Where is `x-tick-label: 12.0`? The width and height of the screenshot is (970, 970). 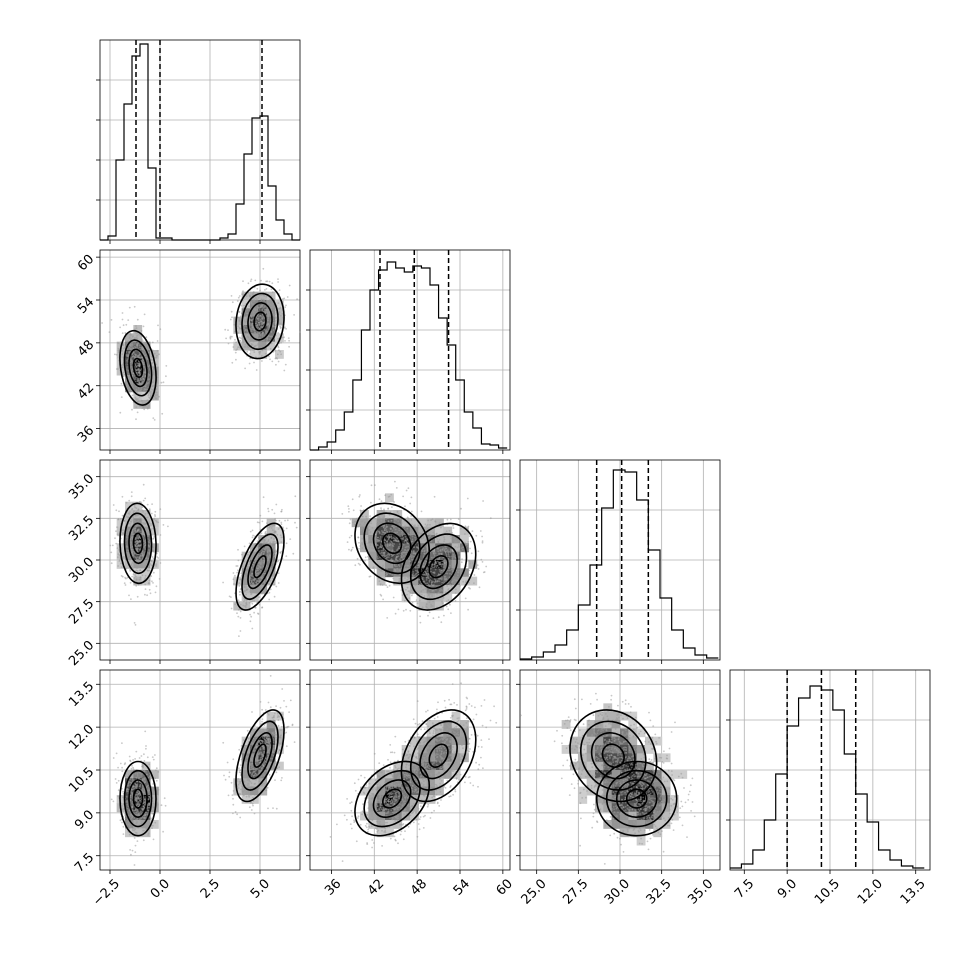 x-tick-label: 12.0 is located at coordinates (870, 891).